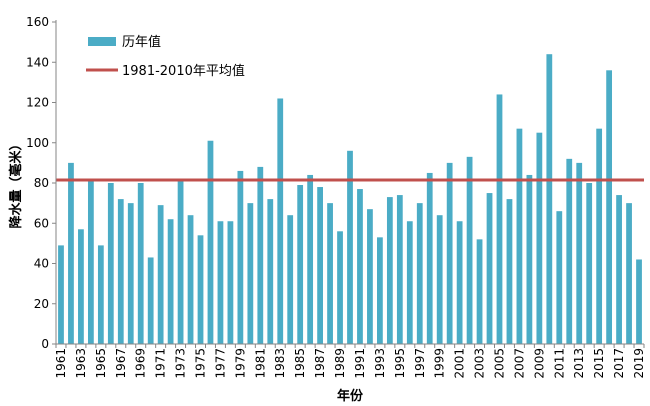 This screenshot has height=406, width=650. Describe the element at coordinates (569, 251) in the screenshot. I see `bar-2012` at that location.